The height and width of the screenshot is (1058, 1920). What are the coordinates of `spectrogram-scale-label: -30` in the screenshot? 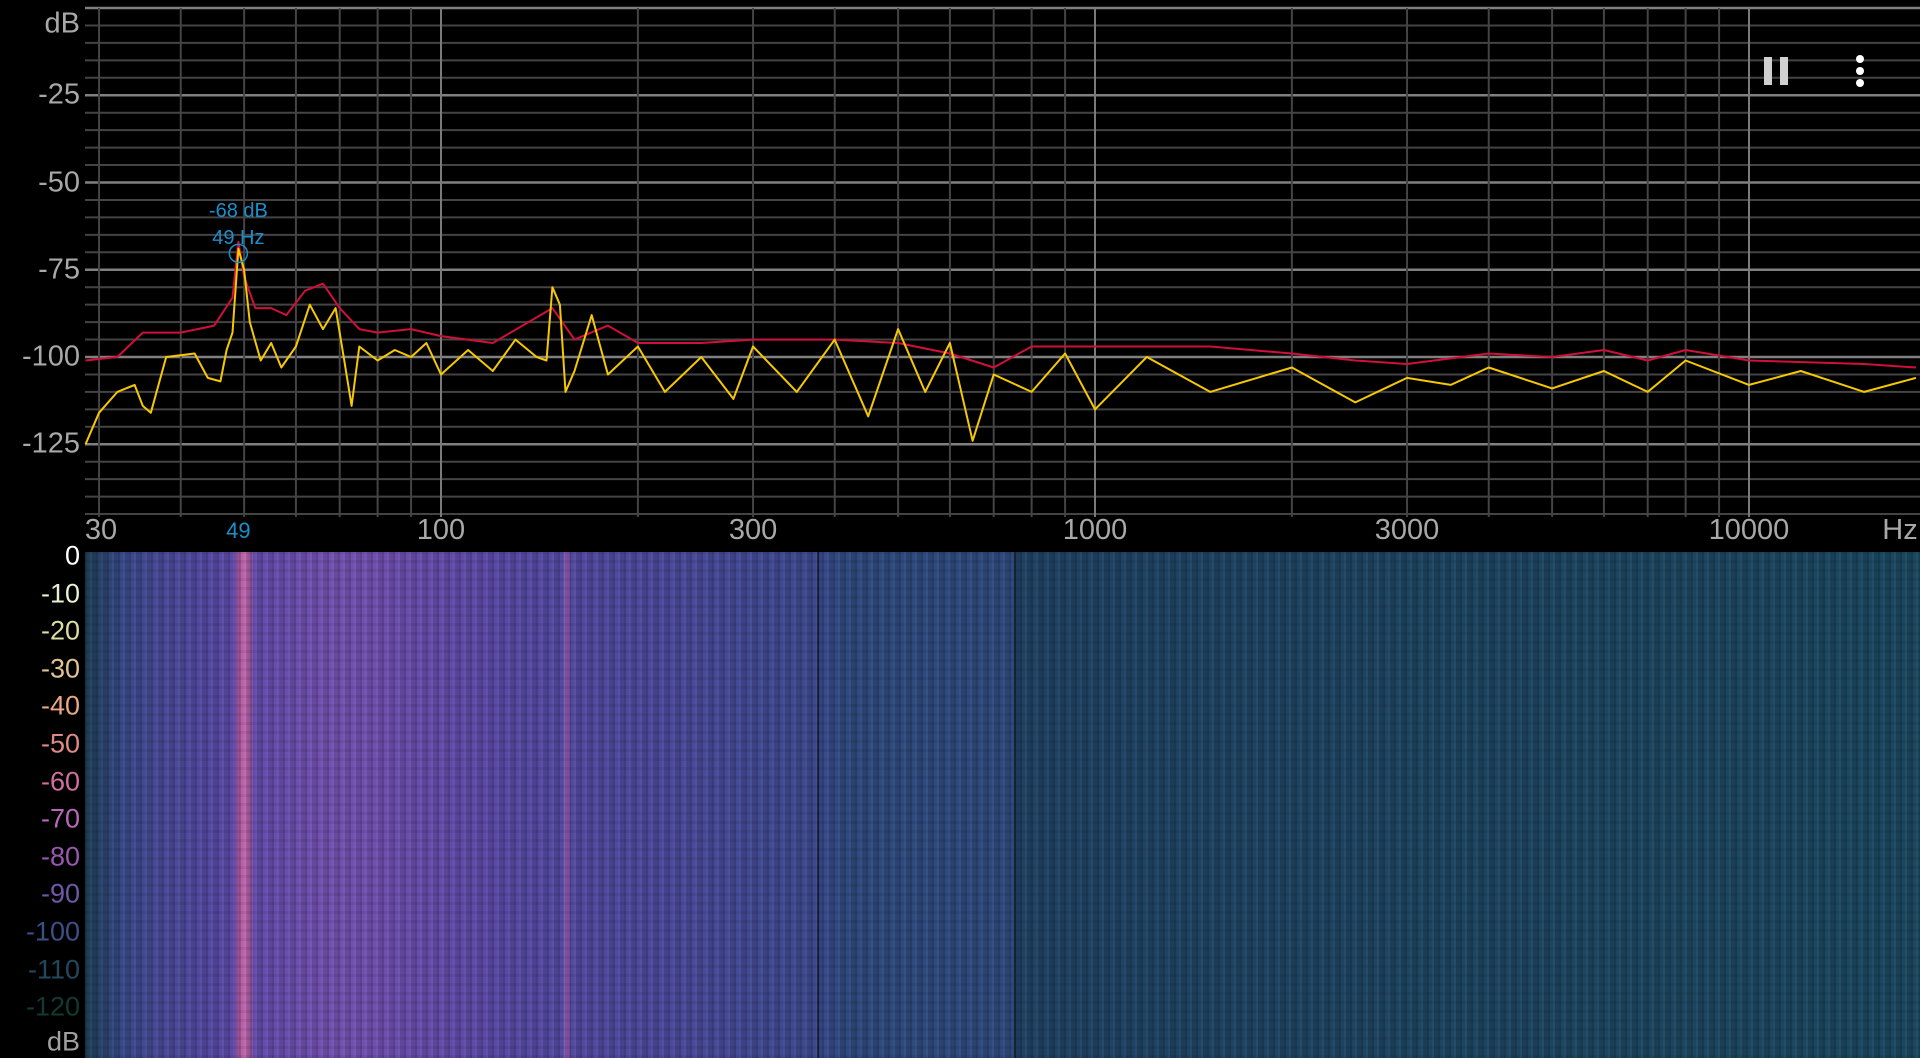 It's located at (60, 668).